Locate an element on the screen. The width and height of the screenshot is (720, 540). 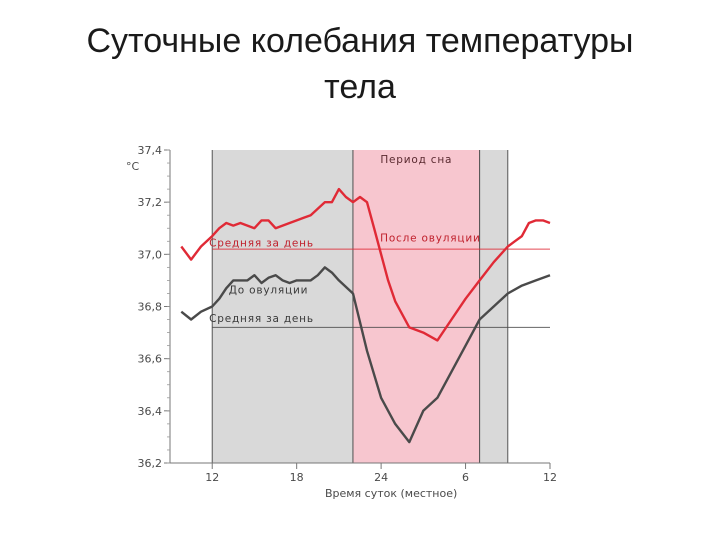
x-axis-label: Время суток (местное) is located at coordinates (391, 493).